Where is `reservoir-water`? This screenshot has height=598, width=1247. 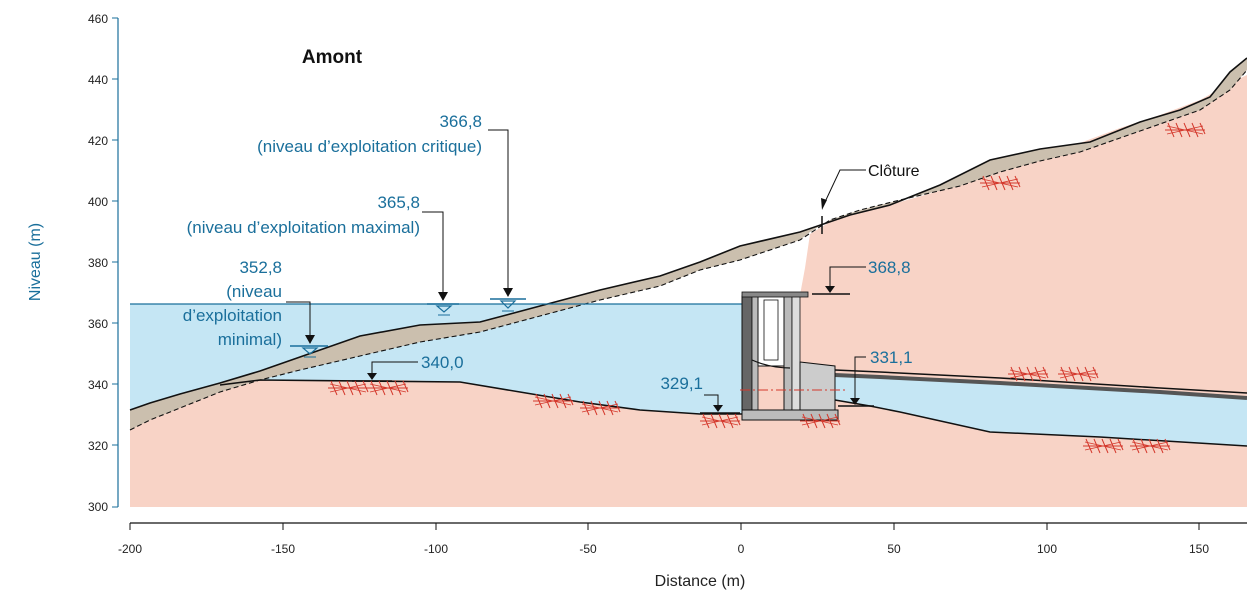 reservoir-water is located at coordinates (436, 367).